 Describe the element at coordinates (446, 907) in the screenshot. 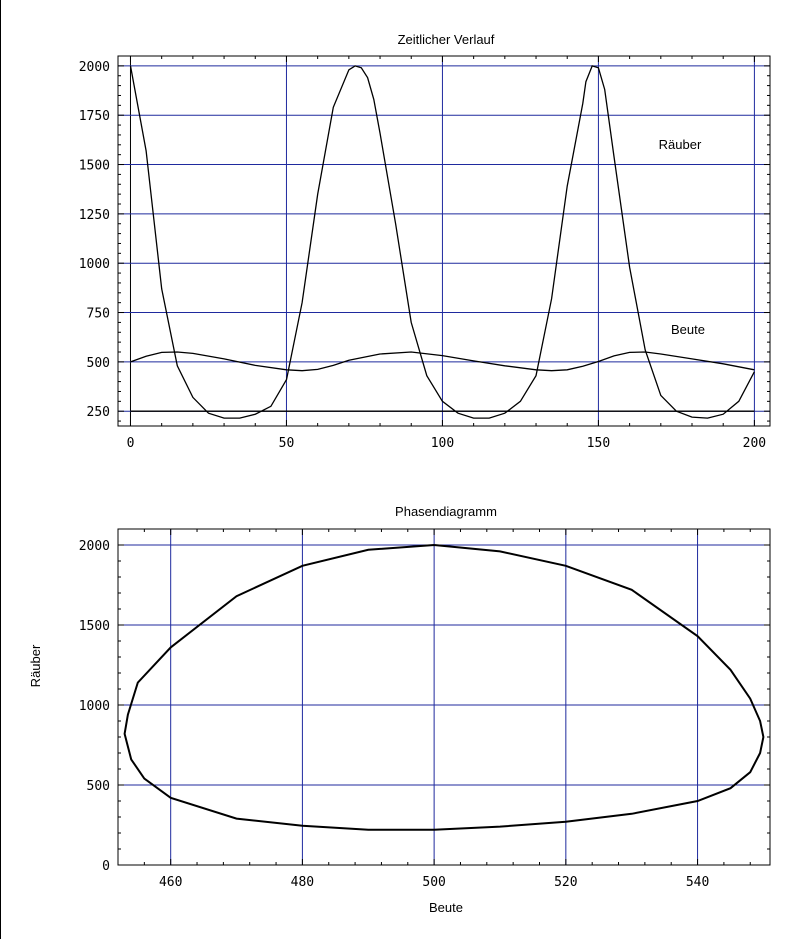

I see `x-axis-label: Beute` at that location.